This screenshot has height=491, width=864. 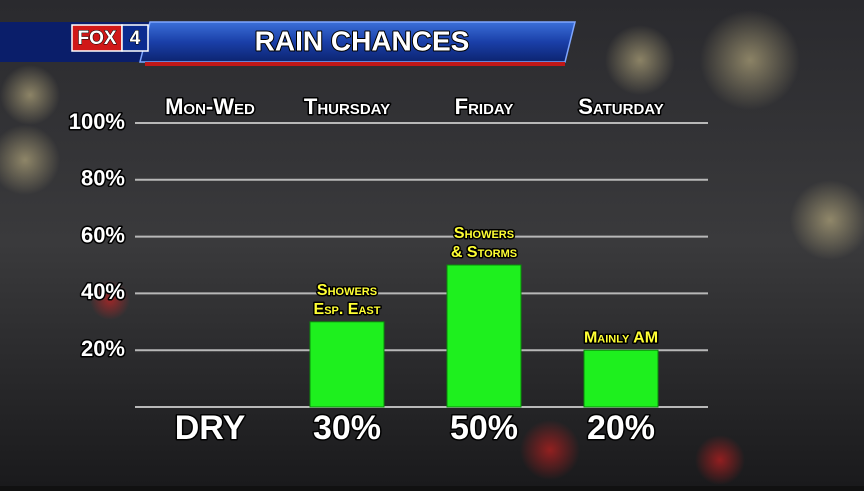 What do you see at coordinates (97, 121) in the screenshot?
I see `y-tick-label: 100%` at bounding box center [97, 121].